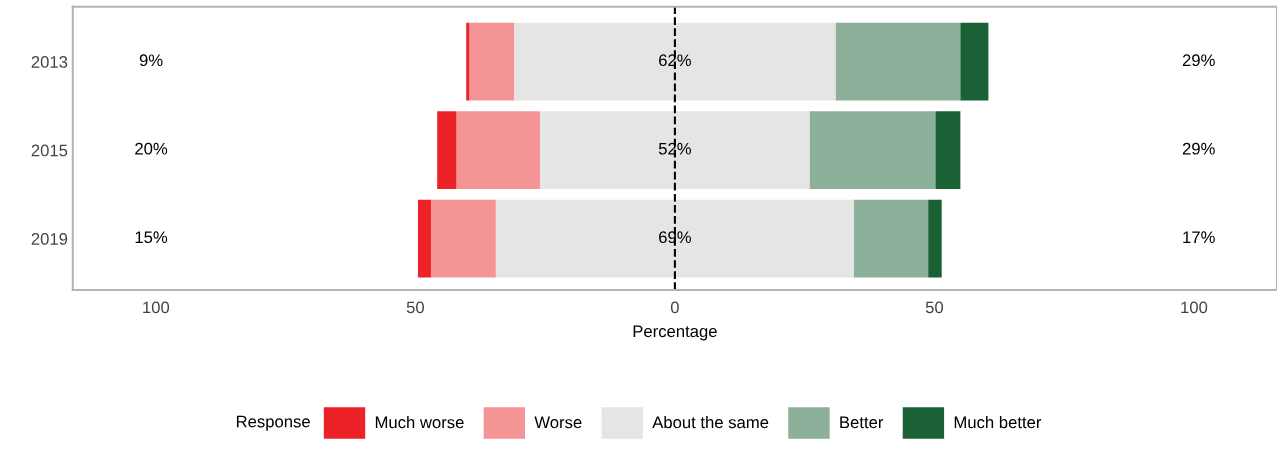 This screenshot has width=1277, height=453. What do you see at coordinates (558, 422) in the screenshot?
I see `legend-label: Worse` at bounding box center [558, 422].